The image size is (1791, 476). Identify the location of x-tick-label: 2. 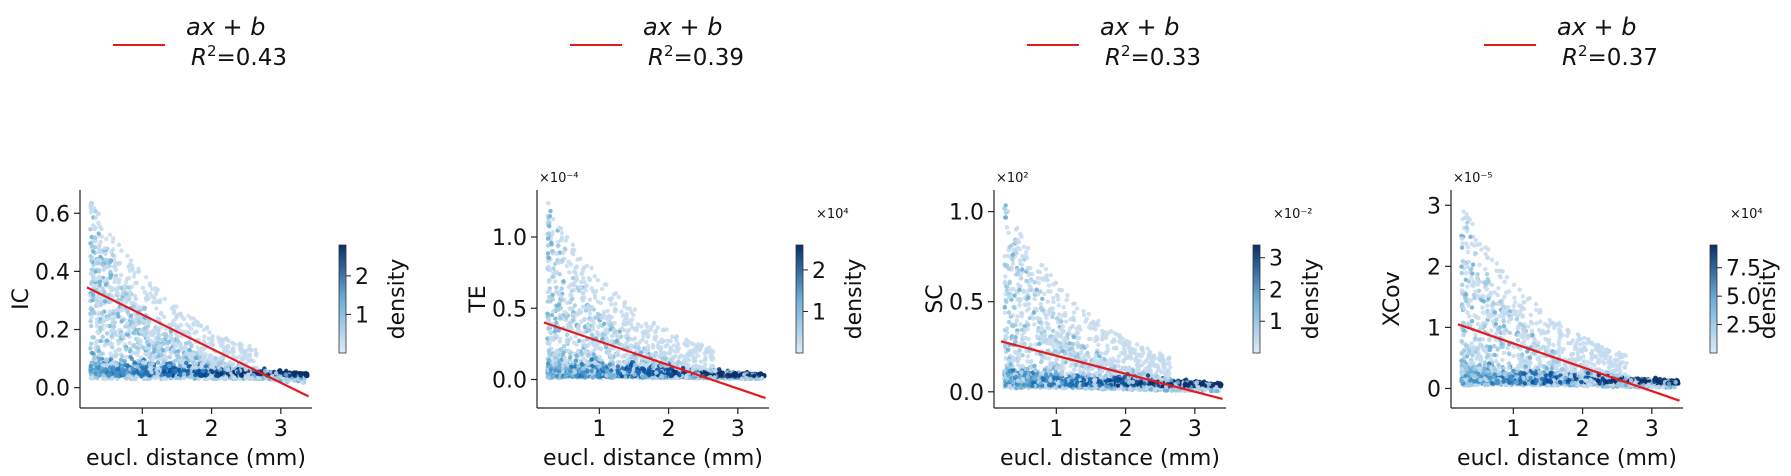
(212, 429).